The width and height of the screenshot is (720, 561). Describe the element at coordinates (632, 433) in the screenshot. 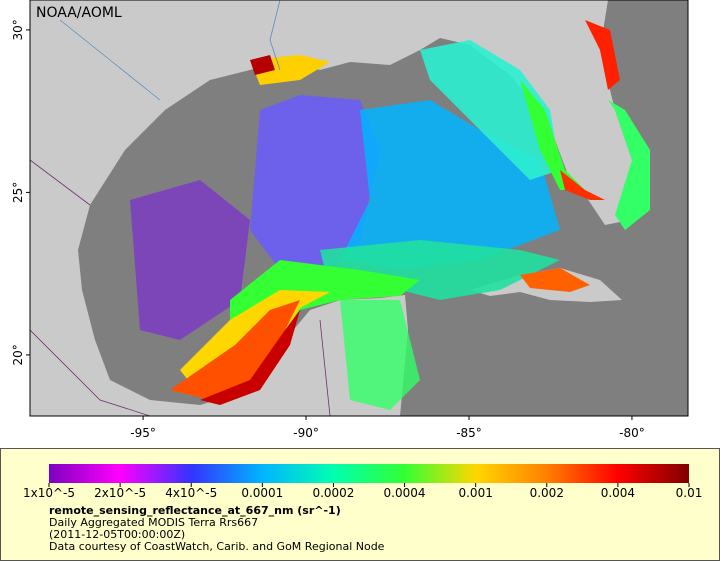

I see `x-tick-label: -80°` at that location.